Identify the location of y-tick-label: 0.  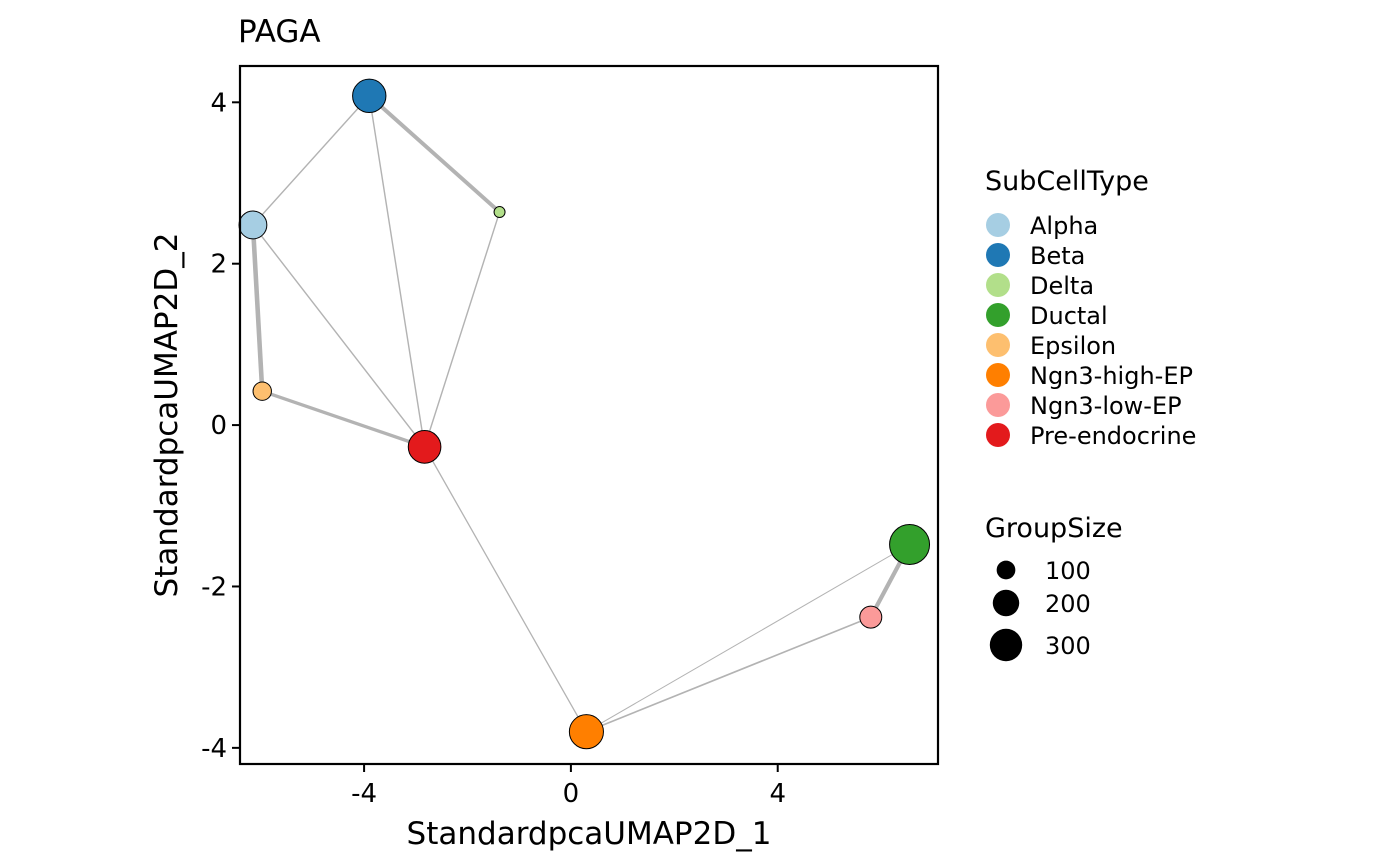
(218, 426).